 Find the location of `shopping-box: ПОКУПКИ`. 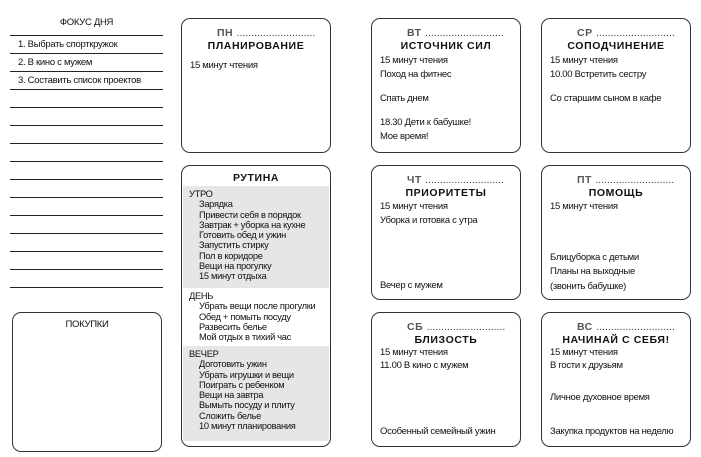

shopping-box: ПОКУПКИ is located at coordinates (87, 382).